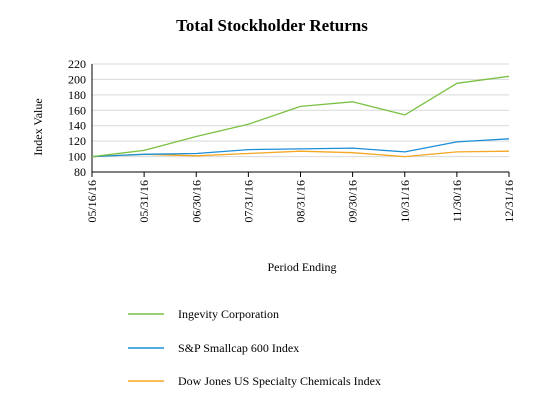 This screenshot has width=542, height=417. I want to click on legend-label: Dow Jones US Specialty Chemicals Index, so click(279, 381).